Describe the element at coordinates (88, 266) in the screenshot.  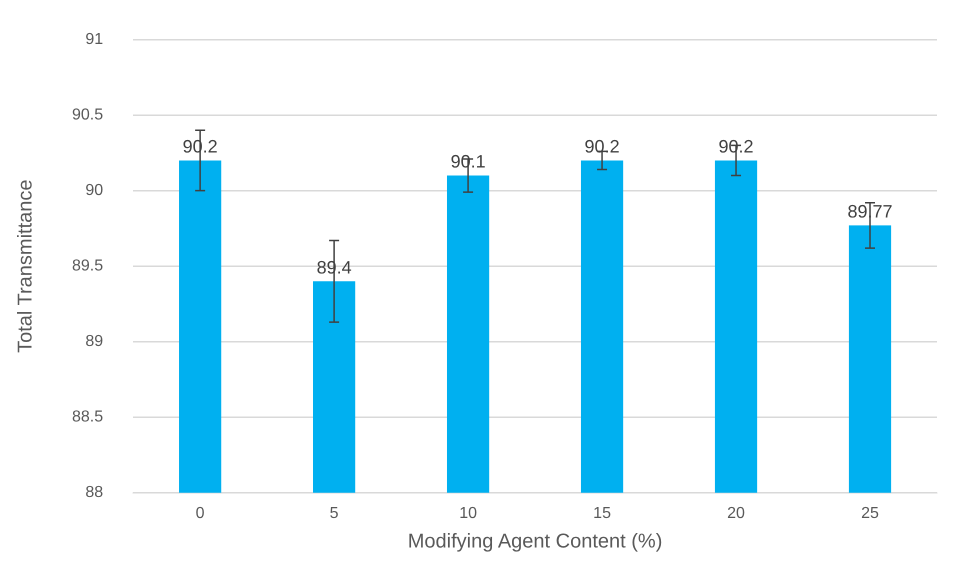
I see `y-tick-label: 89.5` at that location.